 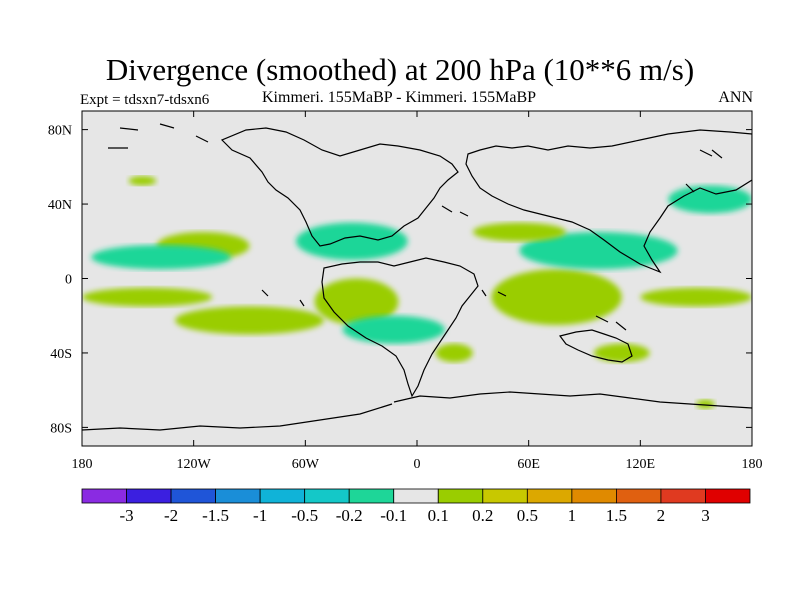 I want to click on colorbar-label: 0.2, so click(x=482, y=515).